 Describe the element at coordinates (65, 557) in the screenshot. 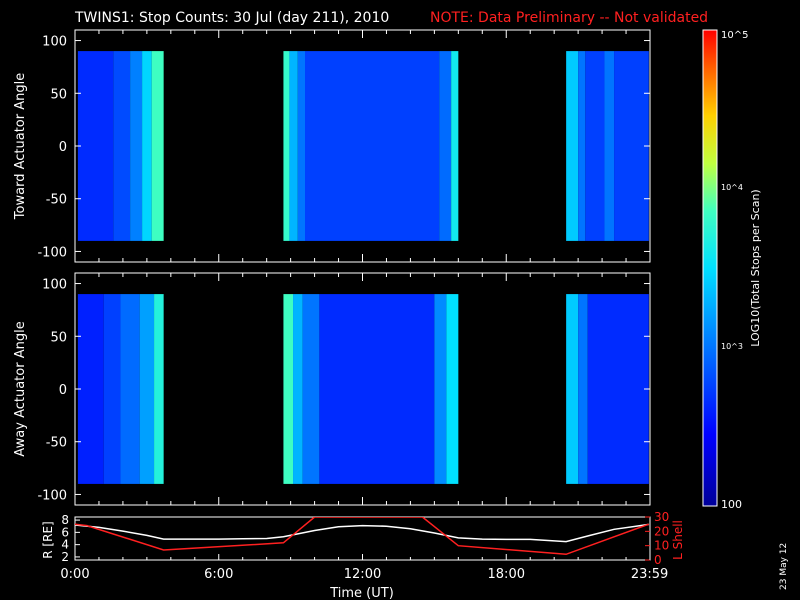

I see `r-y-tick-label: 2` at that location.